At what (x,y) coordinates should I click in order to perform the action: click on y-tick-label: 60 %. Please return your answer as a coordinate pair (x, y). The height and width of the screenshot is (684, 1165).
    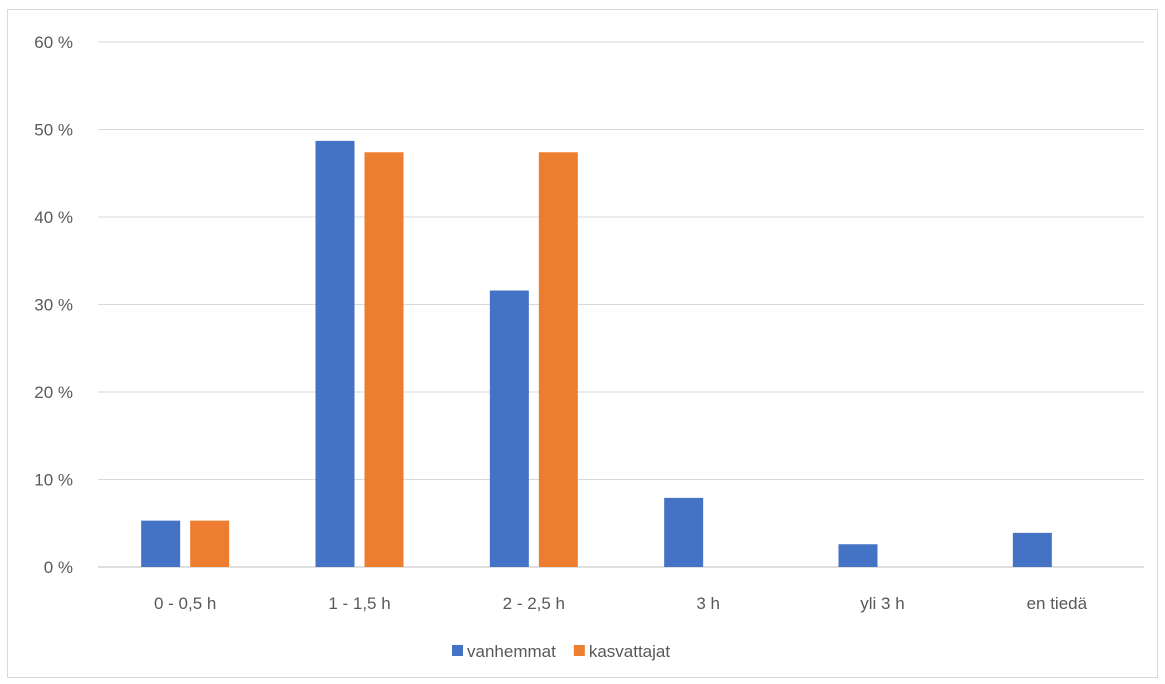
    Looking at the image, I should click on (53, 42).